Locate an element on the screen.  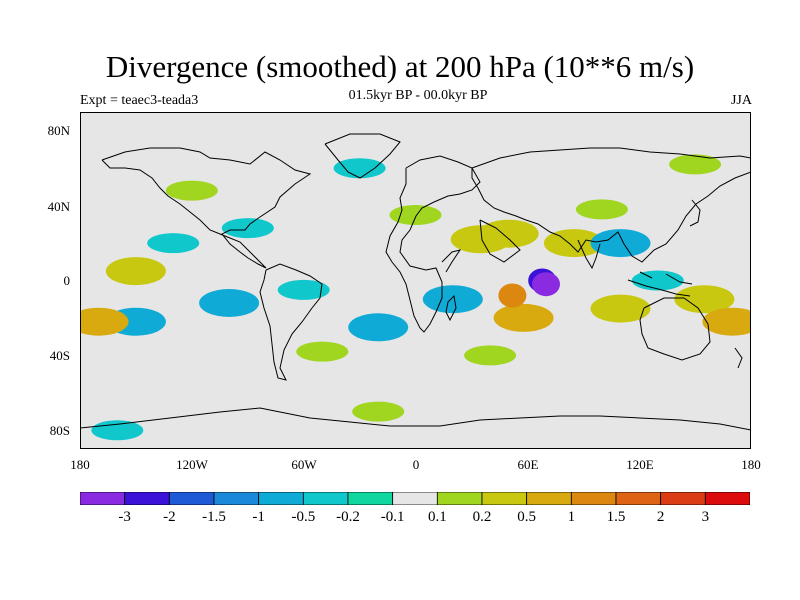
coastline-asia is located at coordinates (611, 205).